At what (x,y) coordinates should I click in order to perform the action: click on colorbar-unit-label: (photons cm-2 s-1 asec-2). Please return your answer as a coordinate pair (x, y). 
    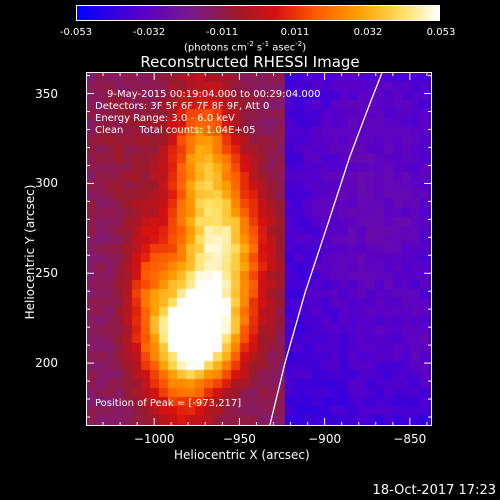
    Looking at the image, I should click on (245, 47).